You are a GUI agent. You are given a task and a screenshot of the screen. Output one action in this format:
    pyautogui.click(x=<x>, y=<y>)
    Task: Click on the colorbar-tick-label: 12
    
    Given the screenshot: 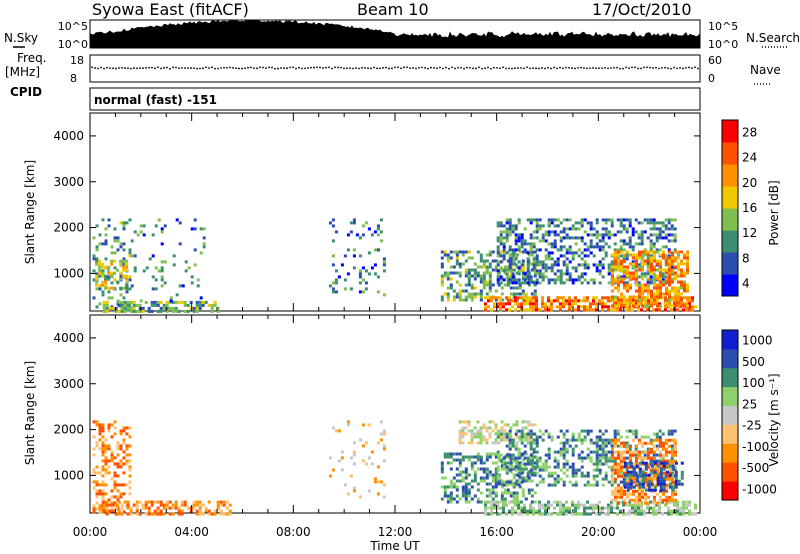 What is the action you would take?
    pyautogui.click(x=749, y=233)
    